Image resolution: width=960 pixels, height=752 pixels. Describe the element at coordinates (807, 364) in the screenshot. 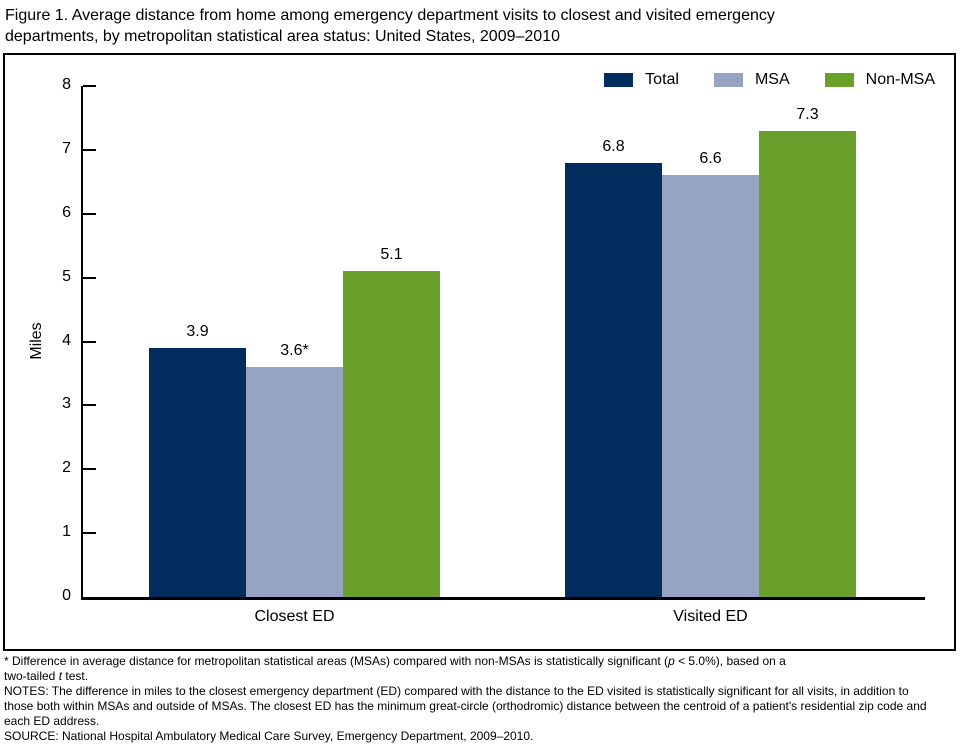

I see `bar-non-msa-visited-ed` at that location.